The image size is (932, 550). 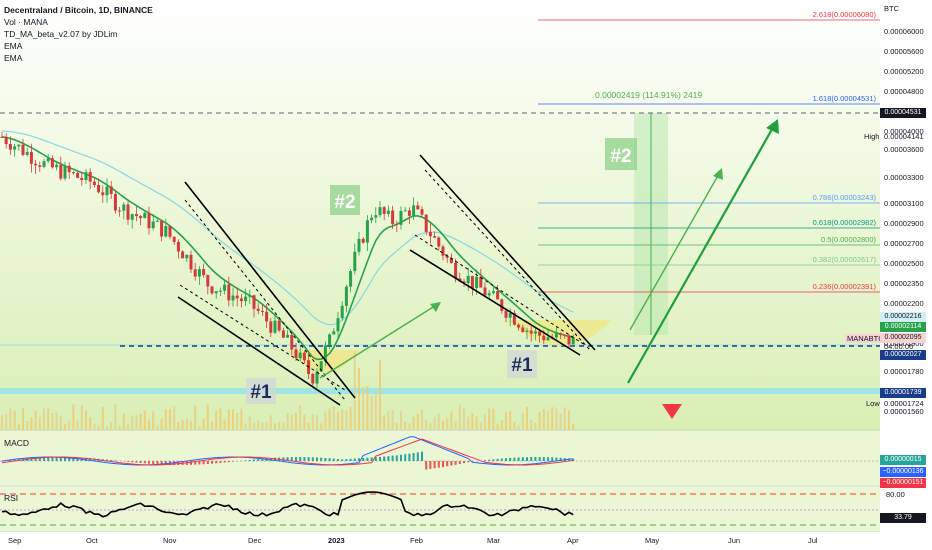 What do you see at coordinates (903, 327) in the screenshot?
I see `price-badge-ema: 0.00002114` at bounding box center [903, 327].